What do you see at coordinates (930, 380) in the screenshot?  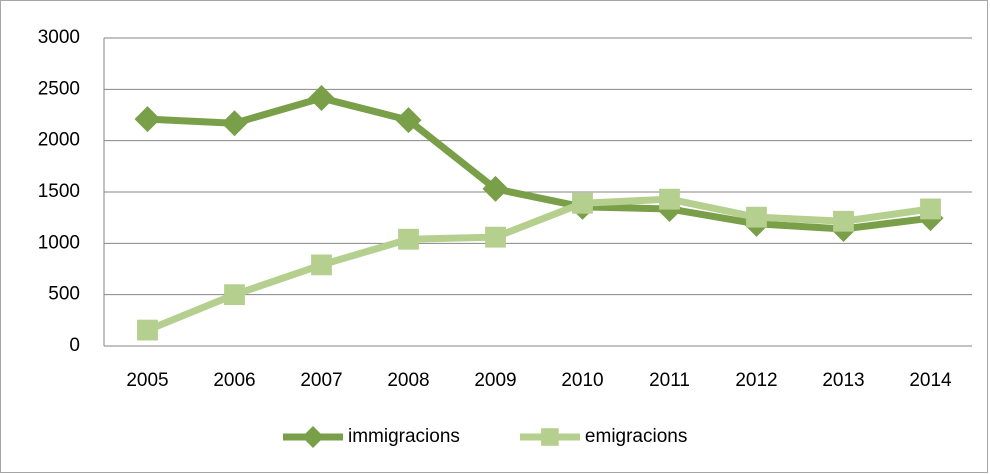 I see `x-tick-label: 2014` at bounding box center [930, 380].